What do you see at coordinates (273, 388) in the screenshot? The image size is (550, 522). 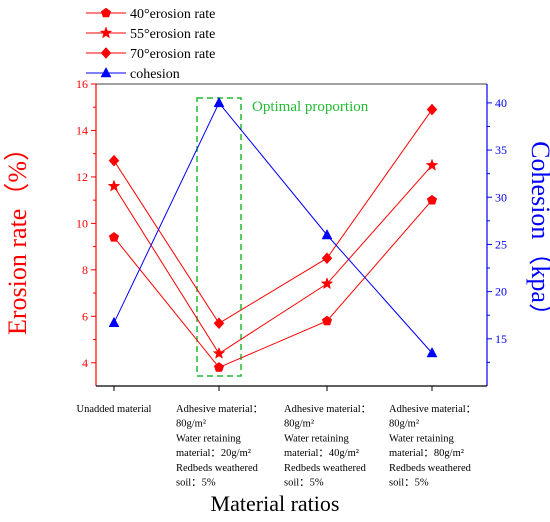 I see `x-ticks` at bounding box center [273, 388].